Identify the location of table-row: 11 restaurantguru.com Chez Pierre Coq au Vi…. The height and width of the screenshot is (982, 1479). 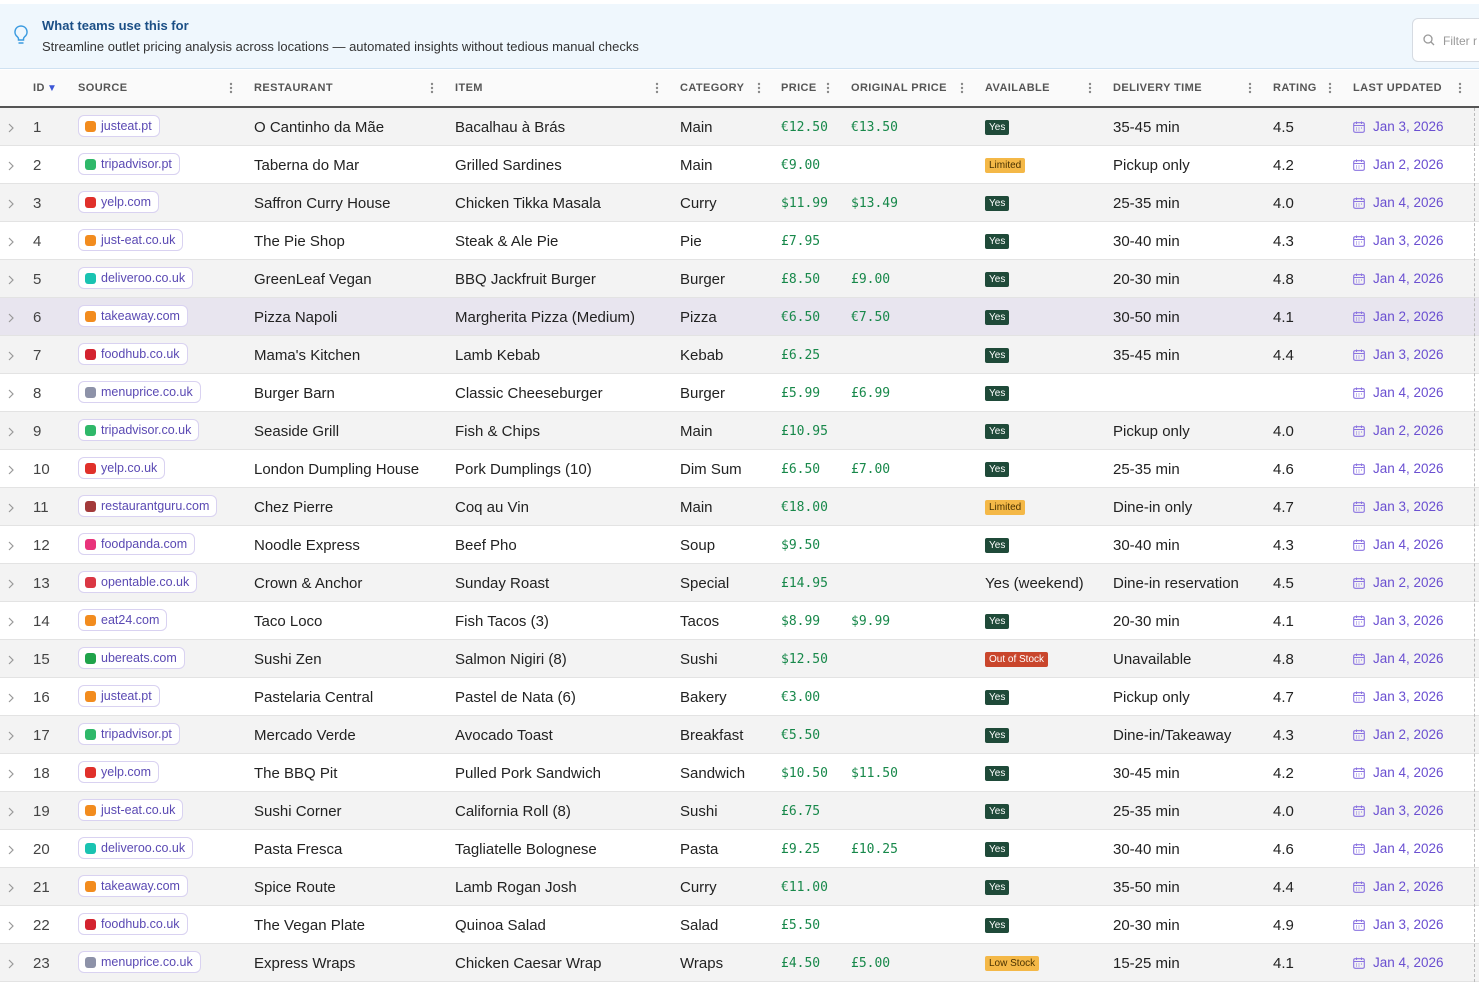
(739, 507).